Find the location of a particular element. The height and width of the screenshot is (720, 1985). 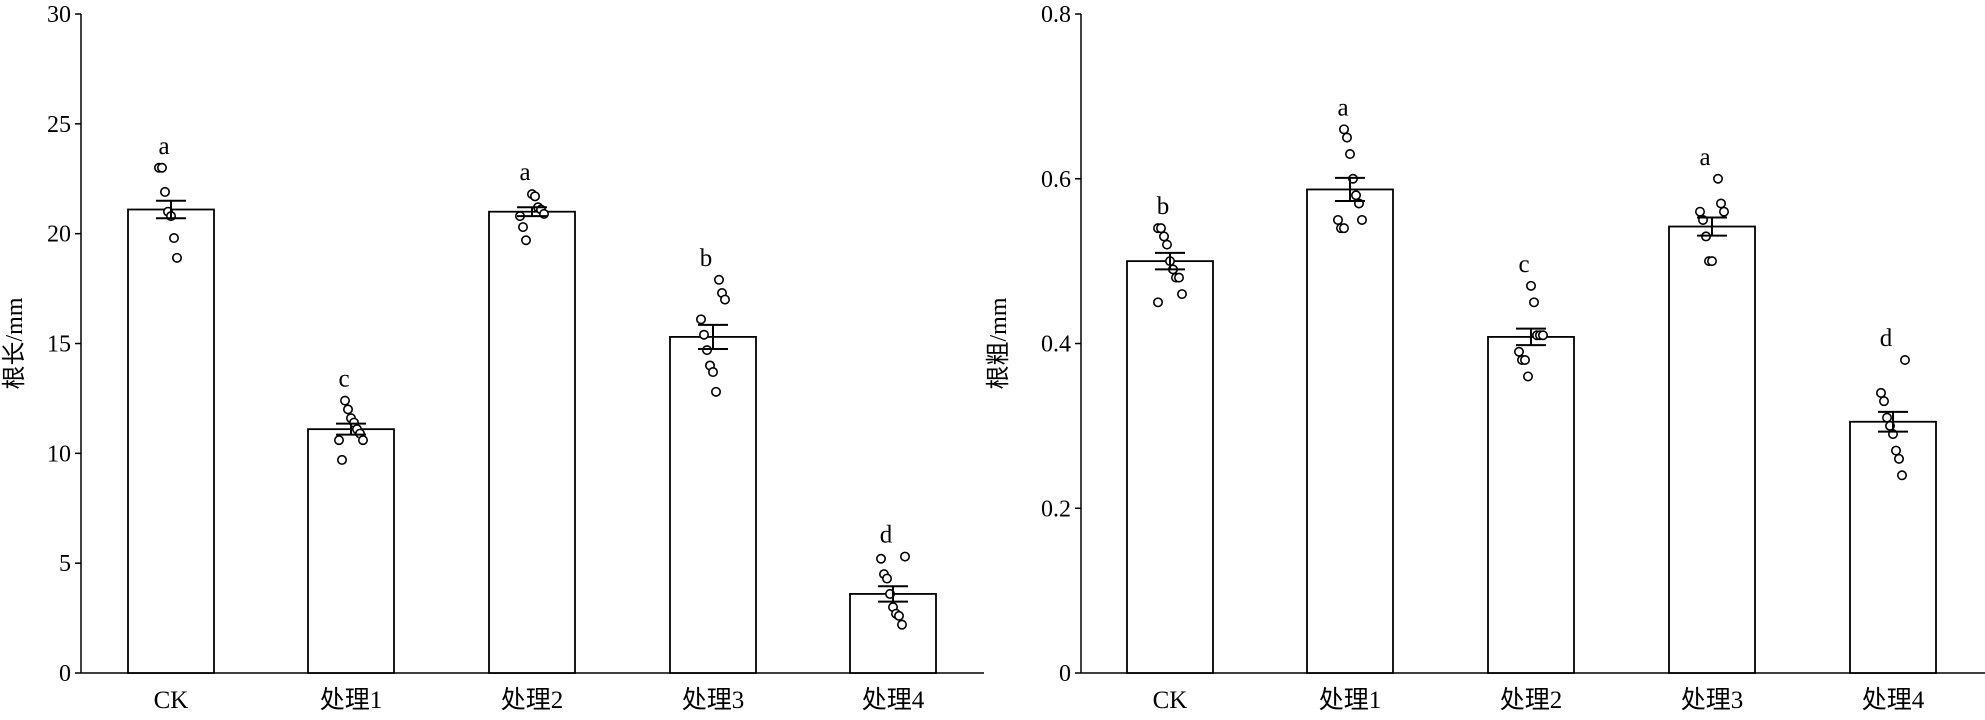

y-tick-label: 5 is located at coordinates (65, 564).